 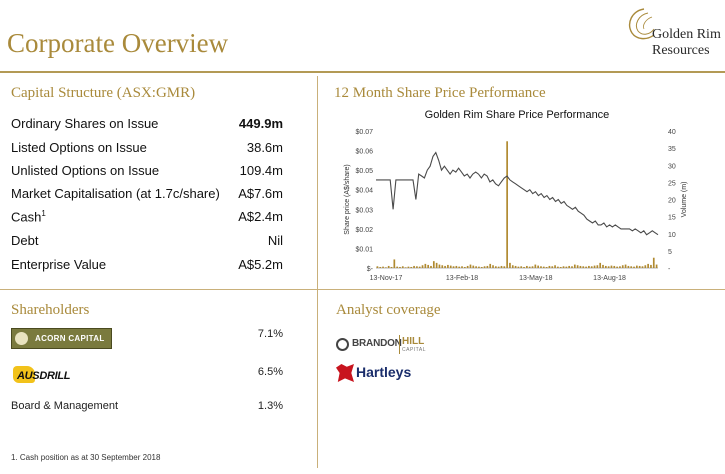 I want to click on y-tick-label: $0.02, so click(x=364, y=230).